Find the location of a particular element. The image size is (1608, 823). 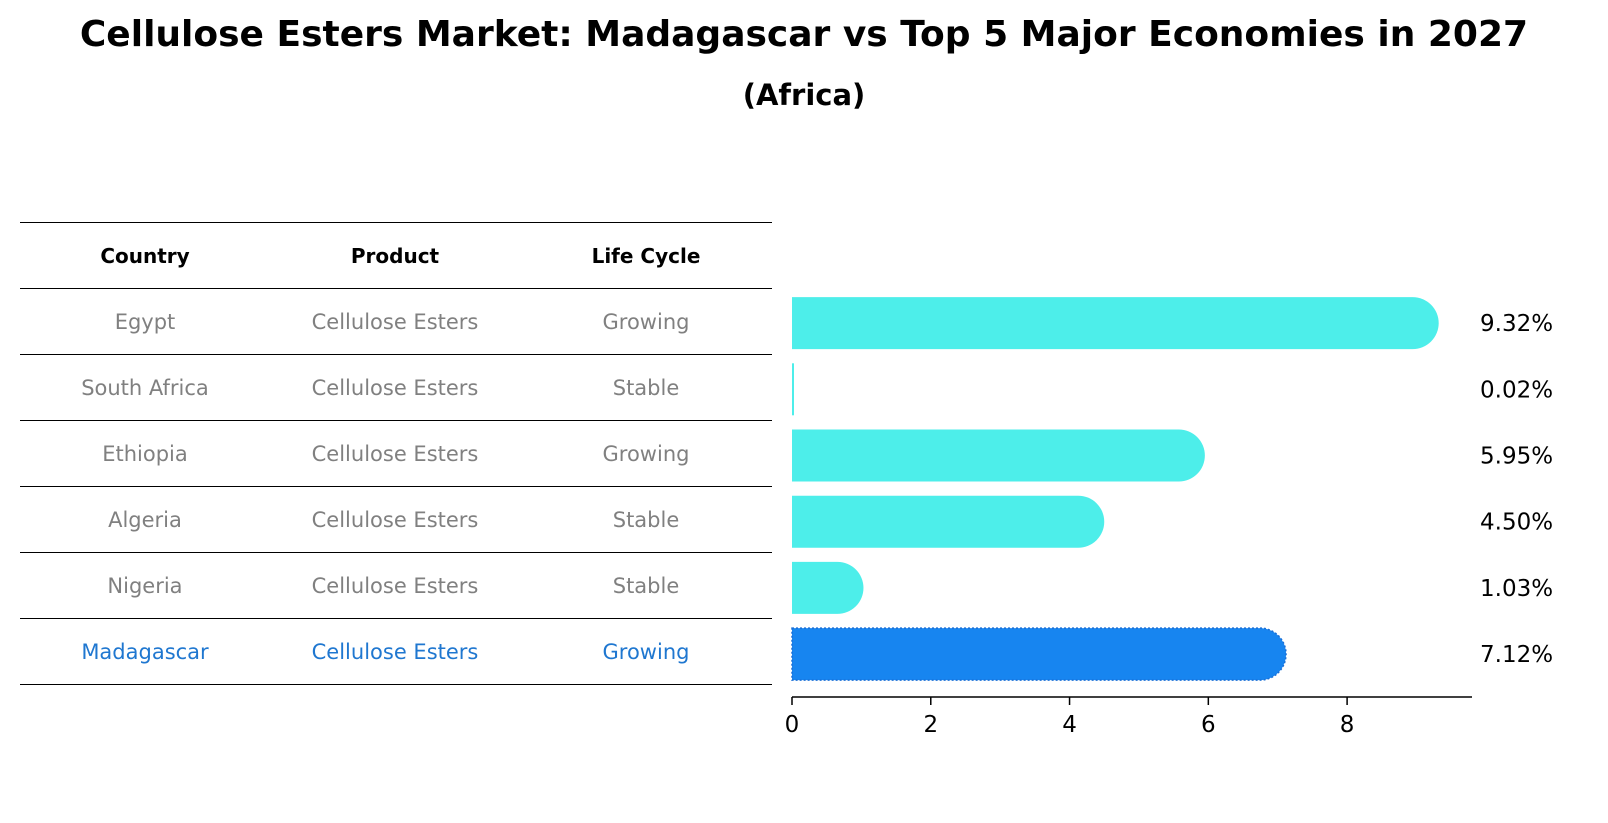

x-tick-label: 0 is located at coordinates (792, 725).